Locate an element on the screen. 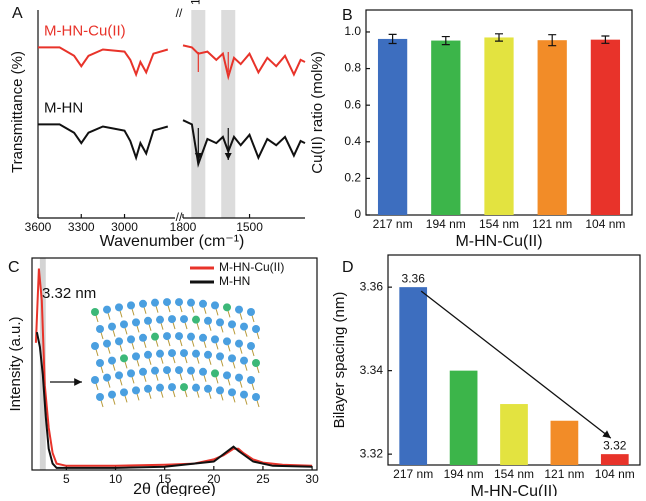 The image size is (646, 501). x-tick-label: 10 is located at coordinates (116, 479).